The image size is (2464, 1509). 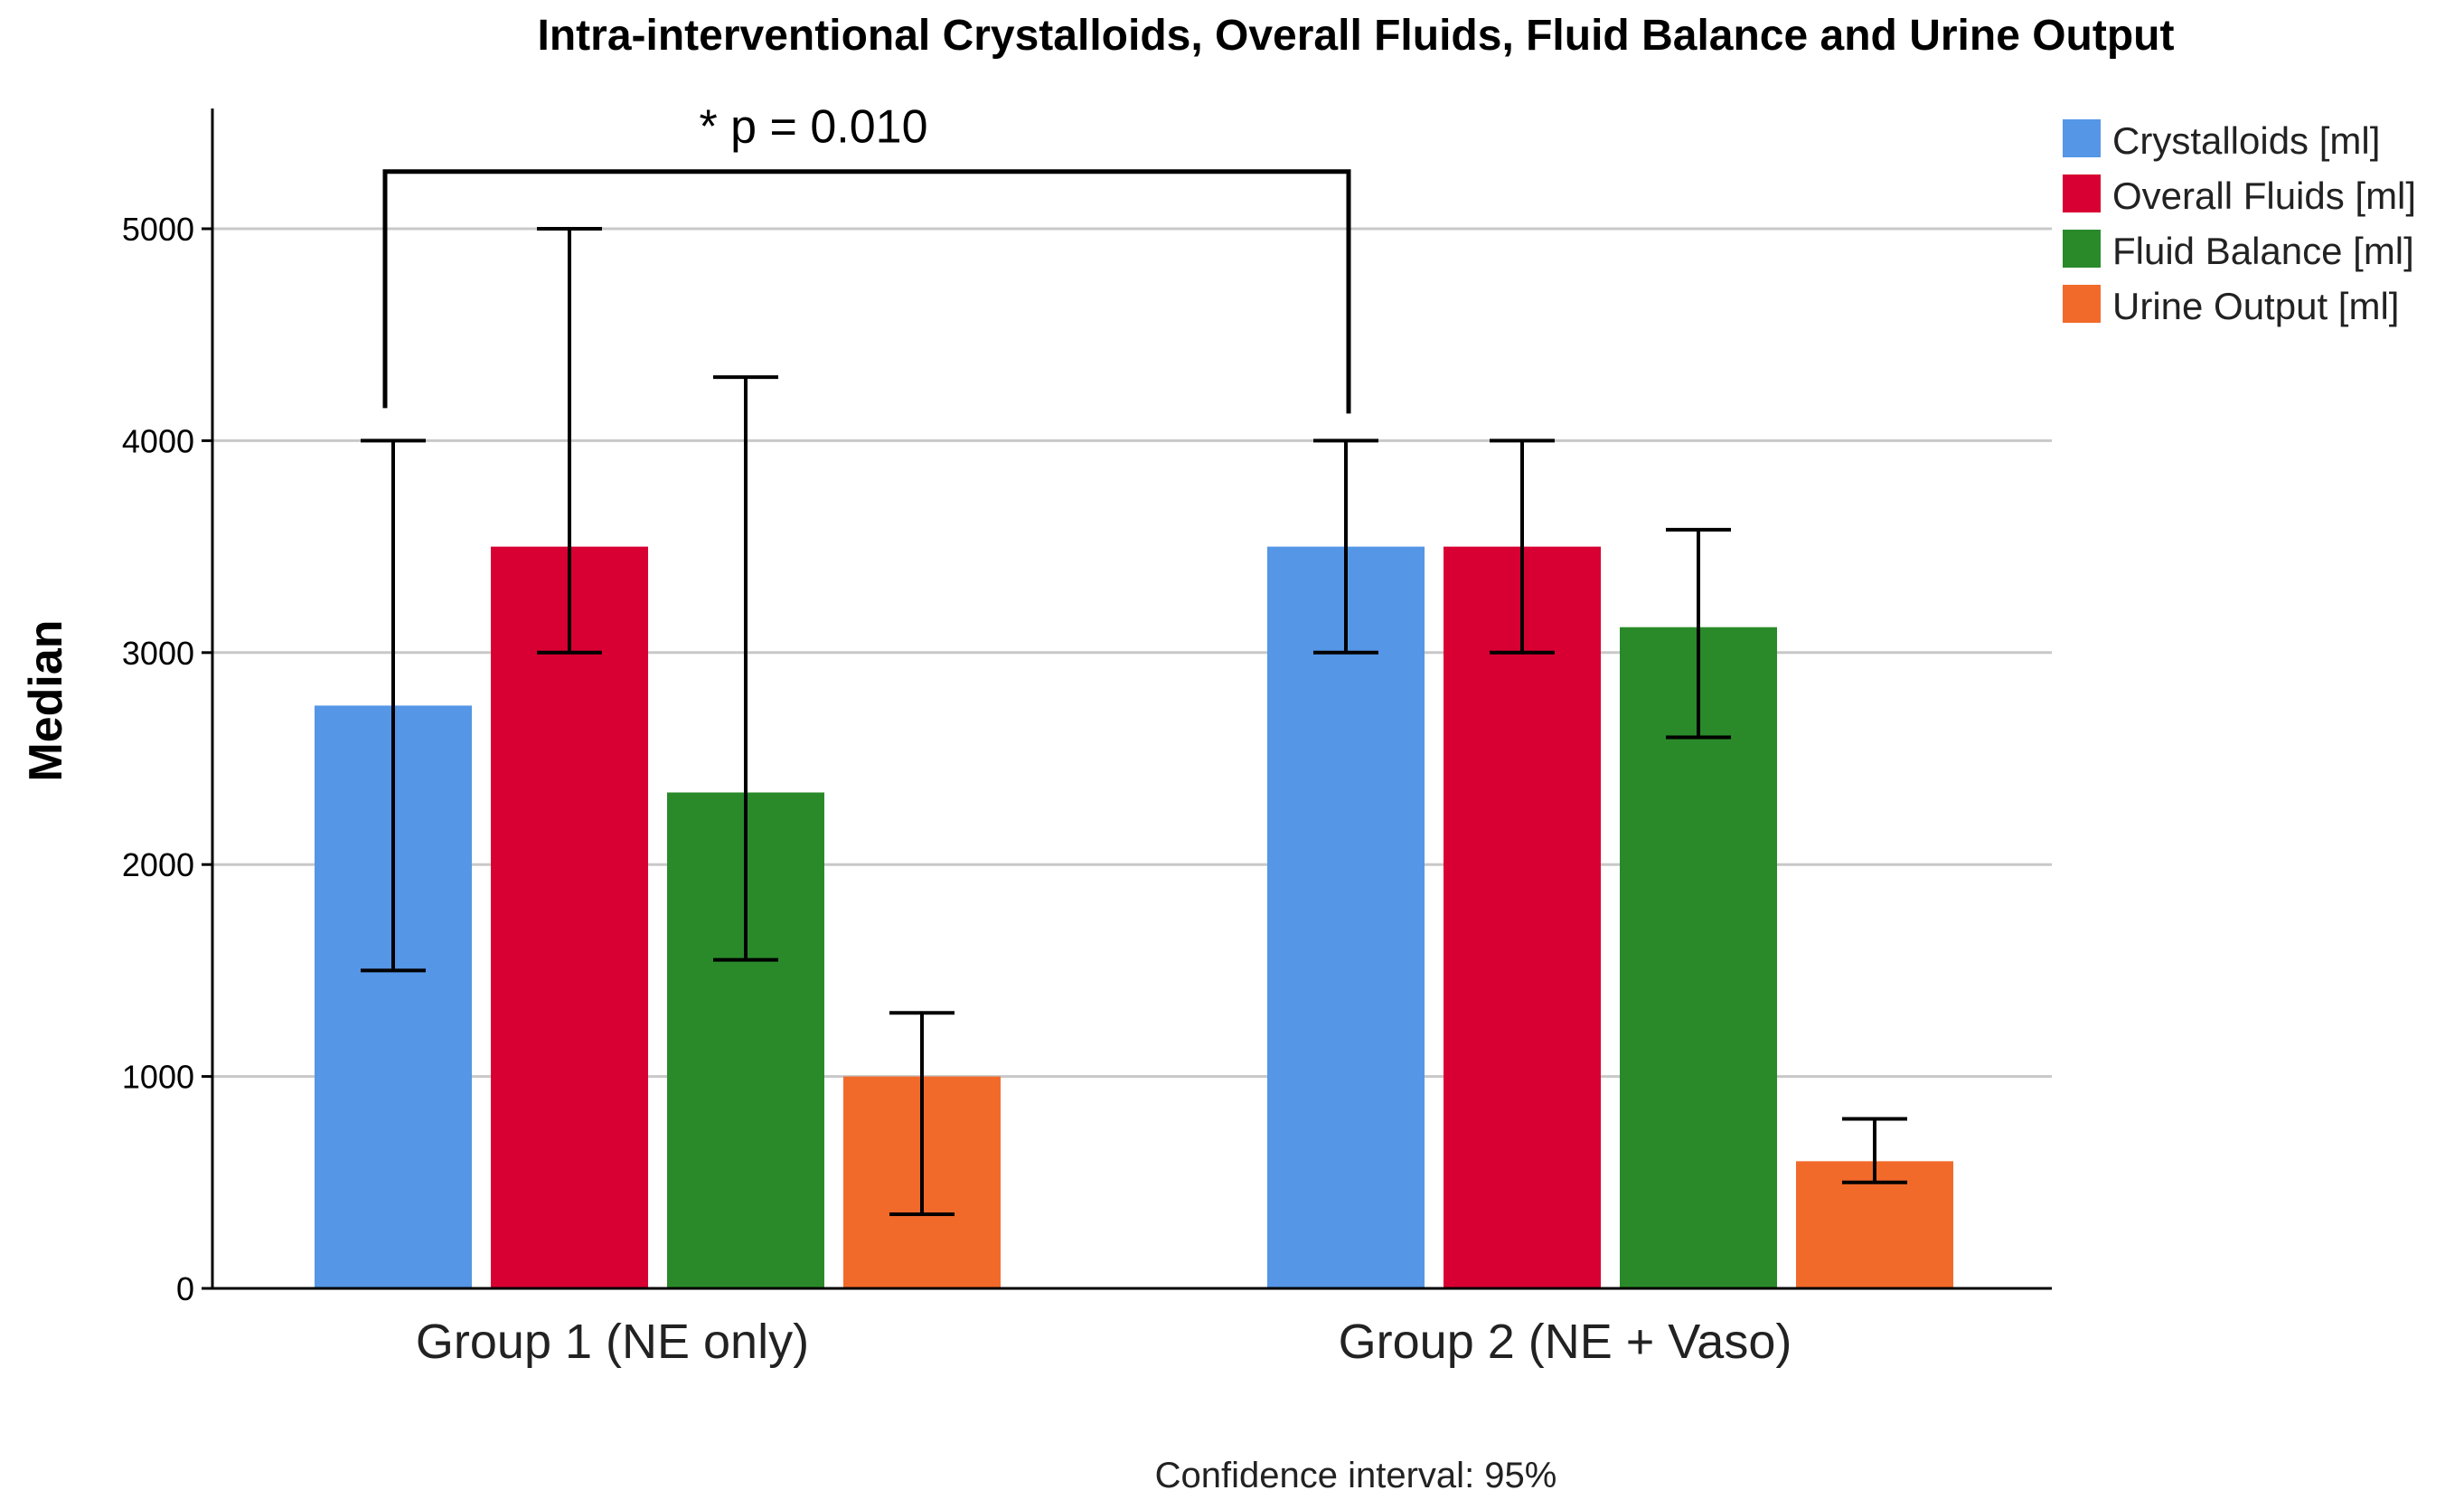 I want to click on significance-bracket, so click(x=866, y=291).